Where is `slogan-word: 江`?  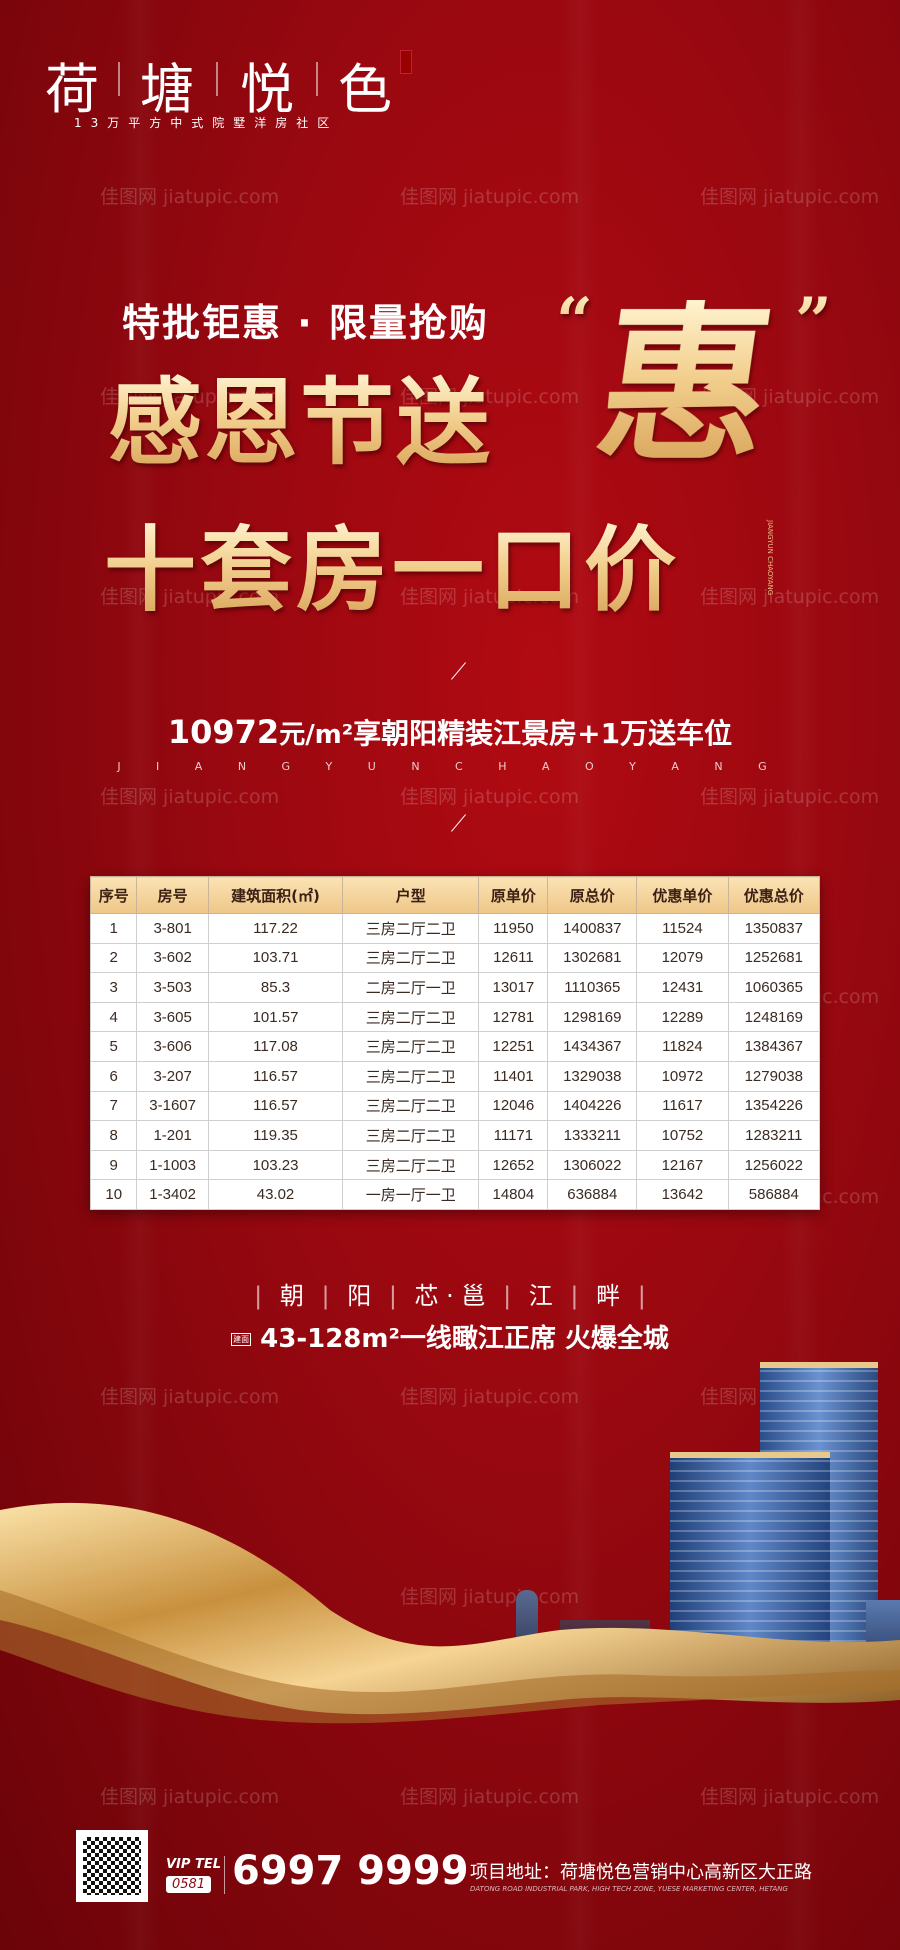 slogan-word: 江 is located at coordinates (540, 1296).